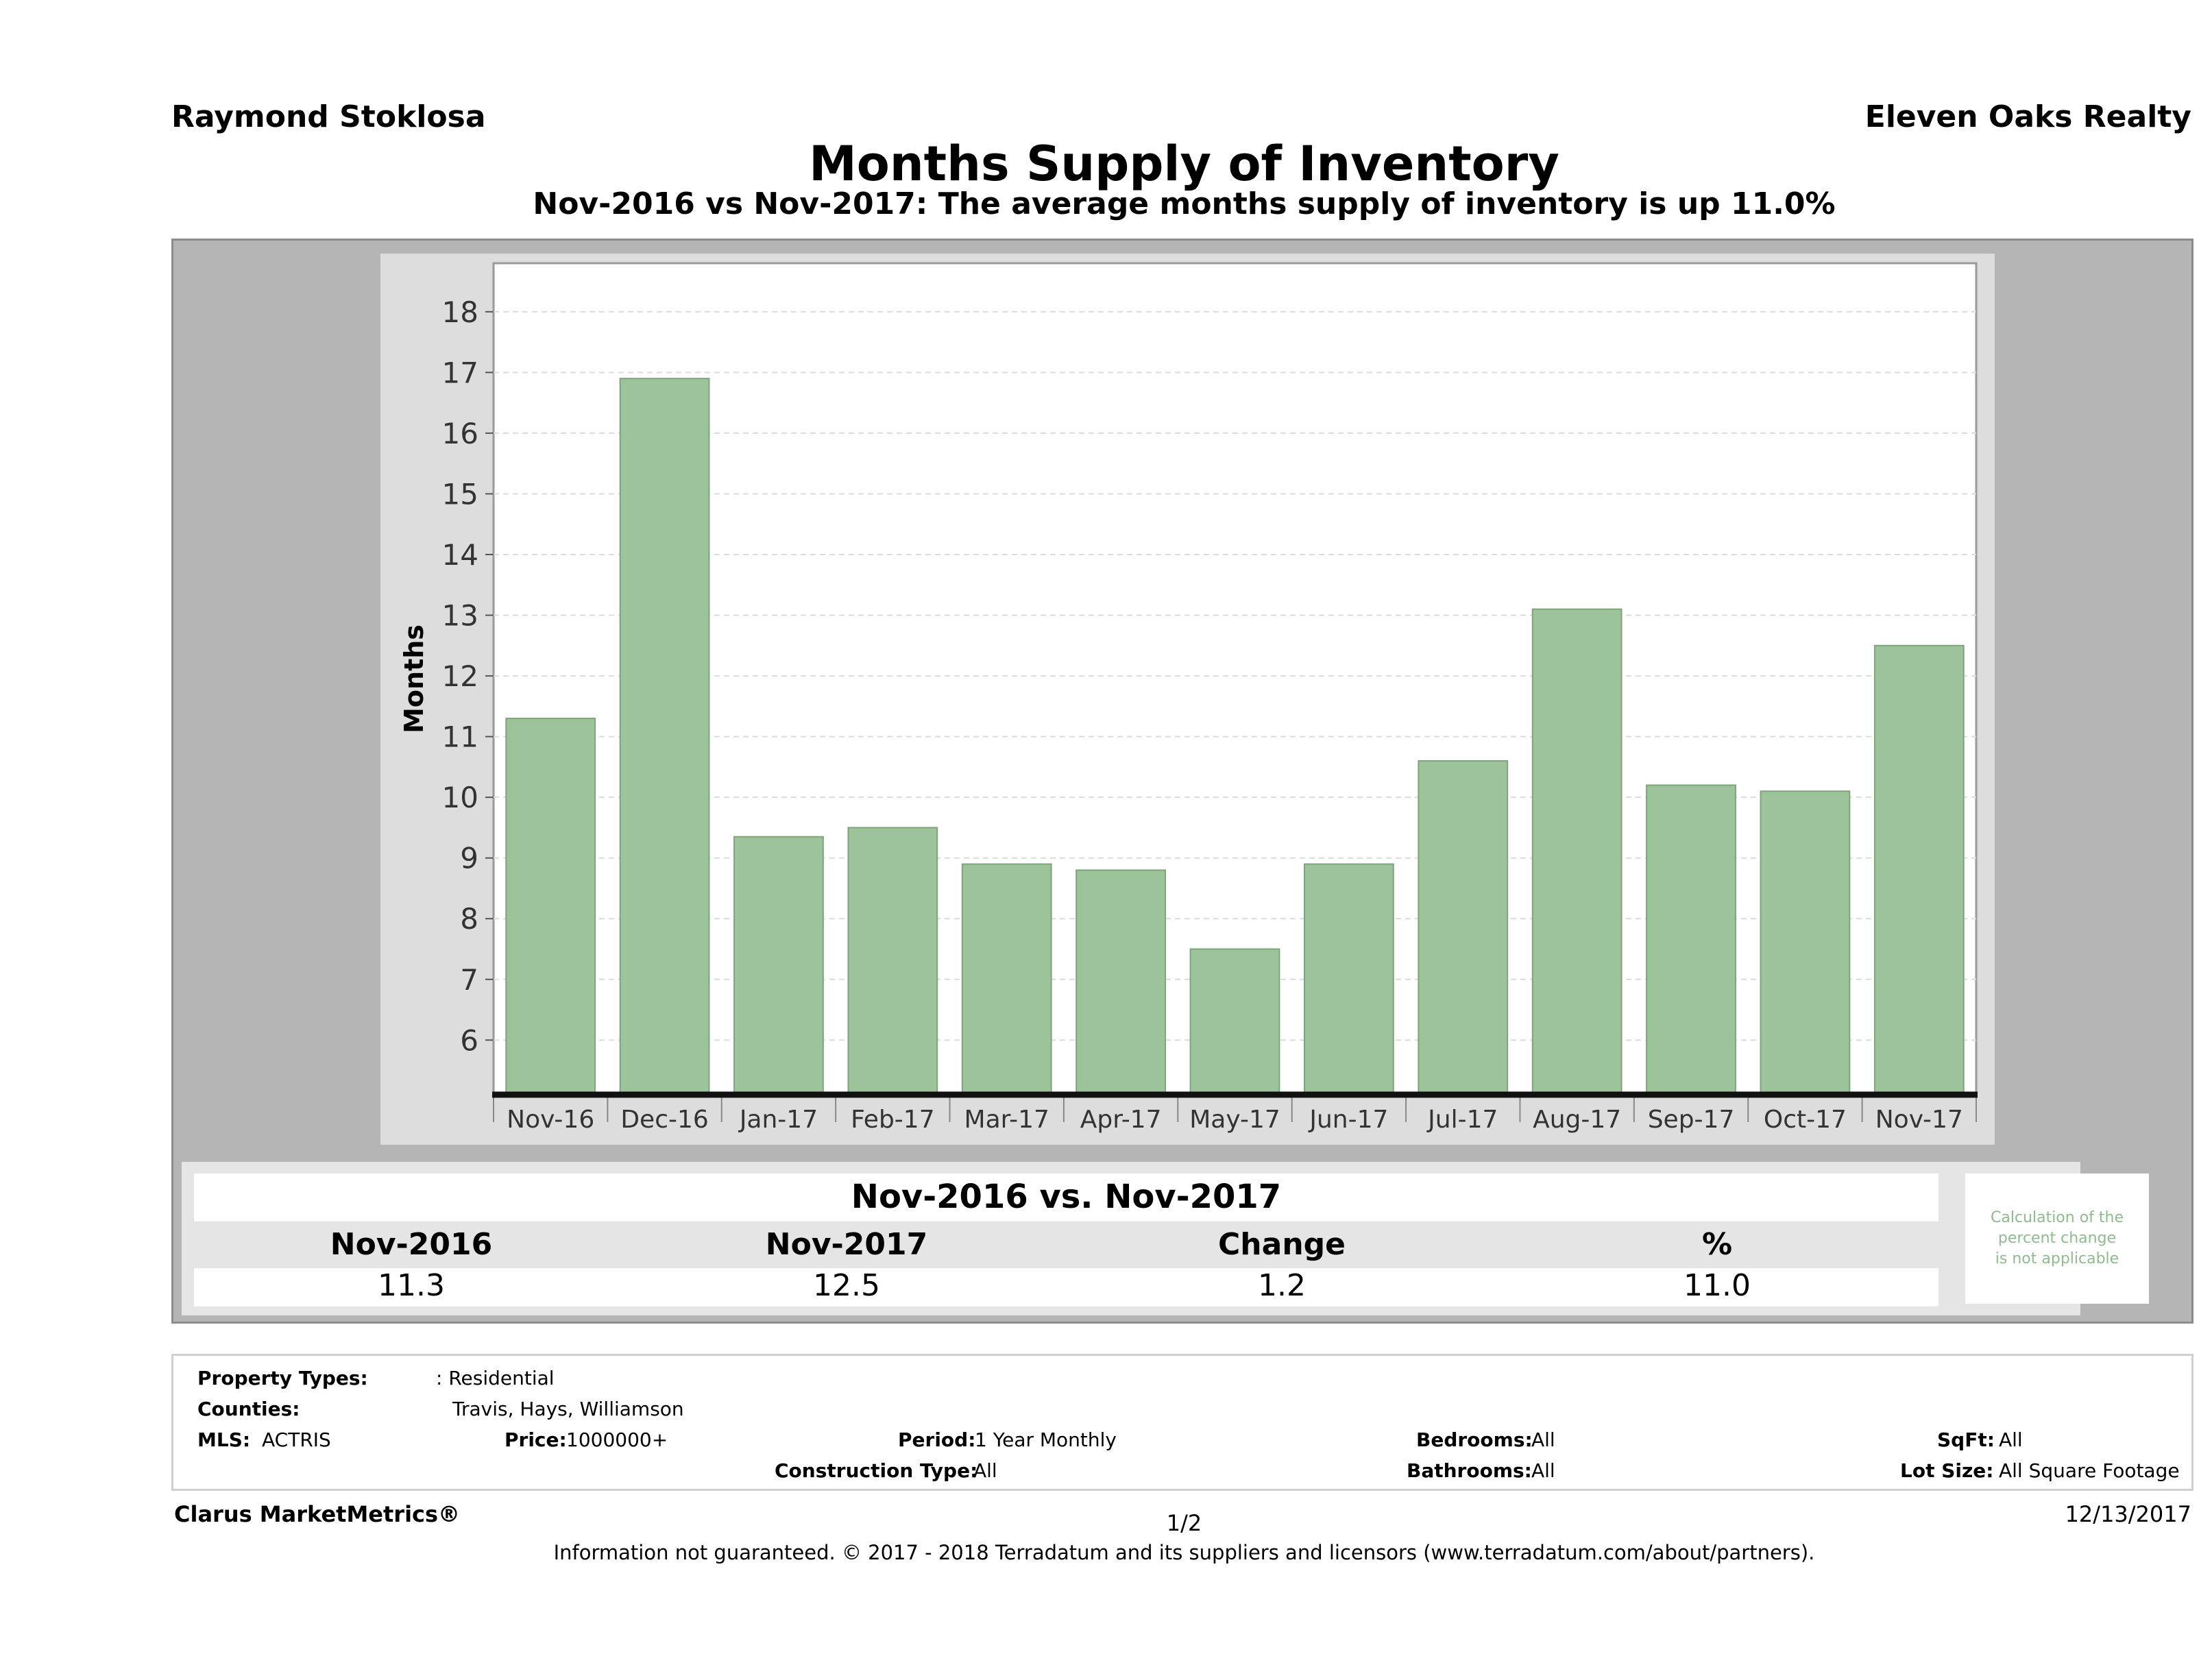  Describe the element at coordinates (893, 1120) in the screenshot. I see `x-tick-label: Feb-17` at that location.